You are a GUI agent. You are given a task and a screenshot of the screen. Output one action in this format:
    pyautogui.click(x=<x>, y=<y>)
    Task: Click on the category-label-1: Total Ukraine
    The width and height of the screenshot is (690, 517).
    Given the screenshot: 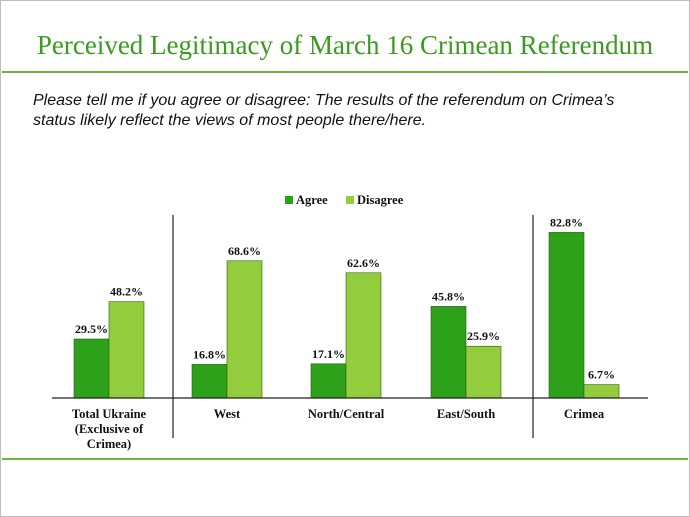 What is the action you would take?
    pyautogui.click(x=109, y=414)
    